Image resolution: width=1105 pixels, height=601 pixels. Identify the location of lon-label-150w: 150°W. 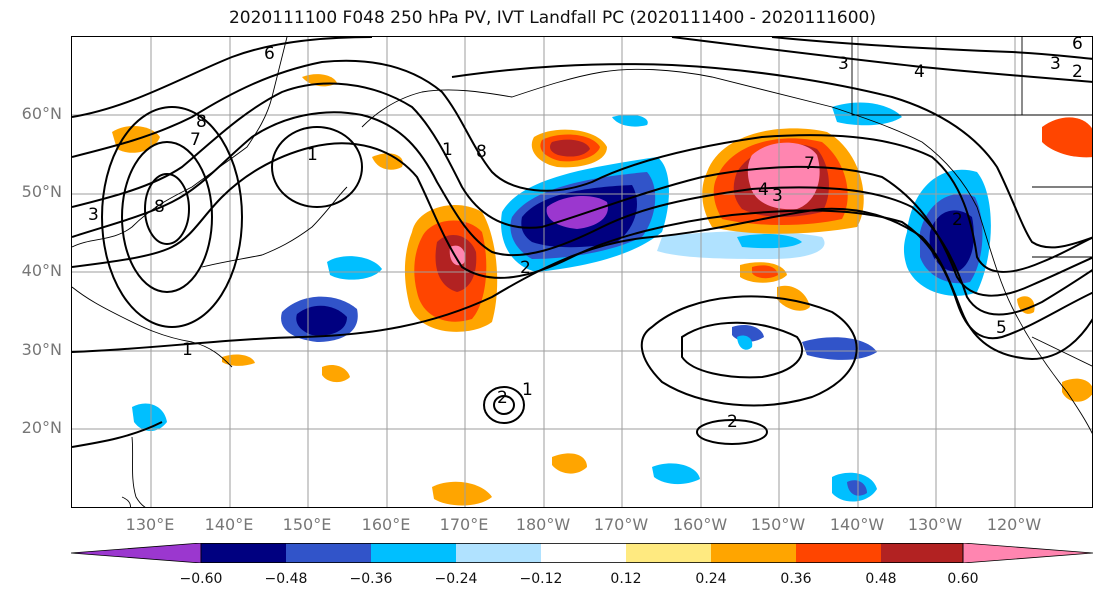
(778, 524).